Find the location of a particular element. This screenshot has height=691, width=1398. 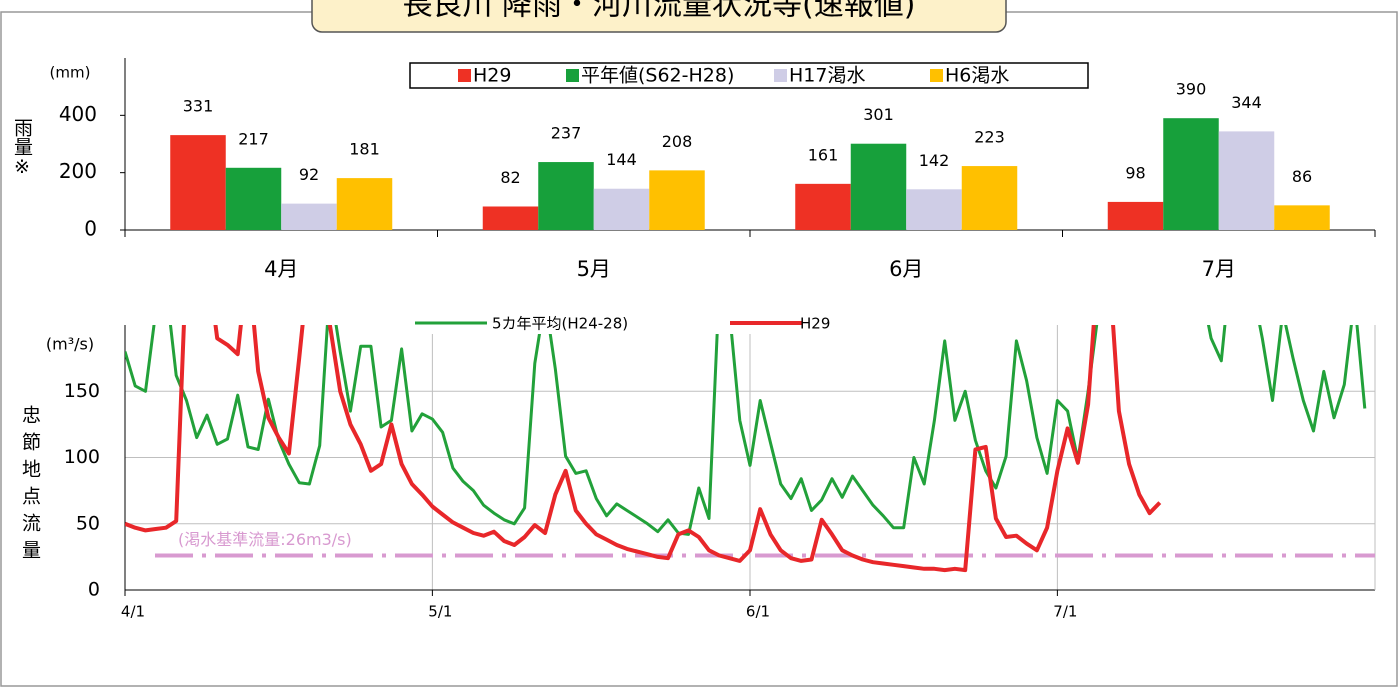

threshold-label: (渇水基準流量:26m3/s) is located at coordinates (265, 539).